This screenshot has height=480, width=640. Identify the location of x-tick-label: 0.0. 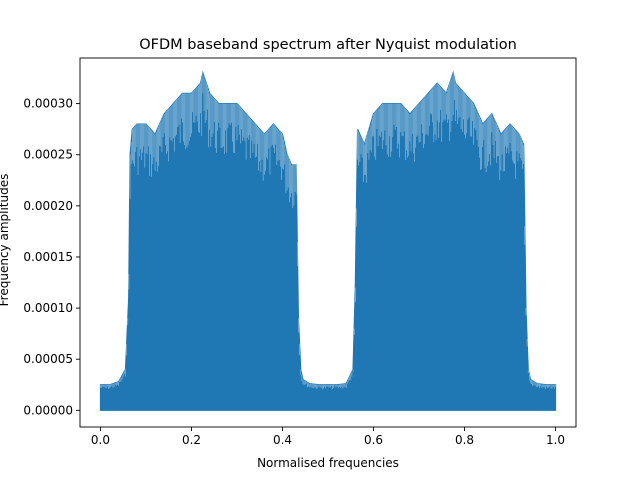
(100, 440).